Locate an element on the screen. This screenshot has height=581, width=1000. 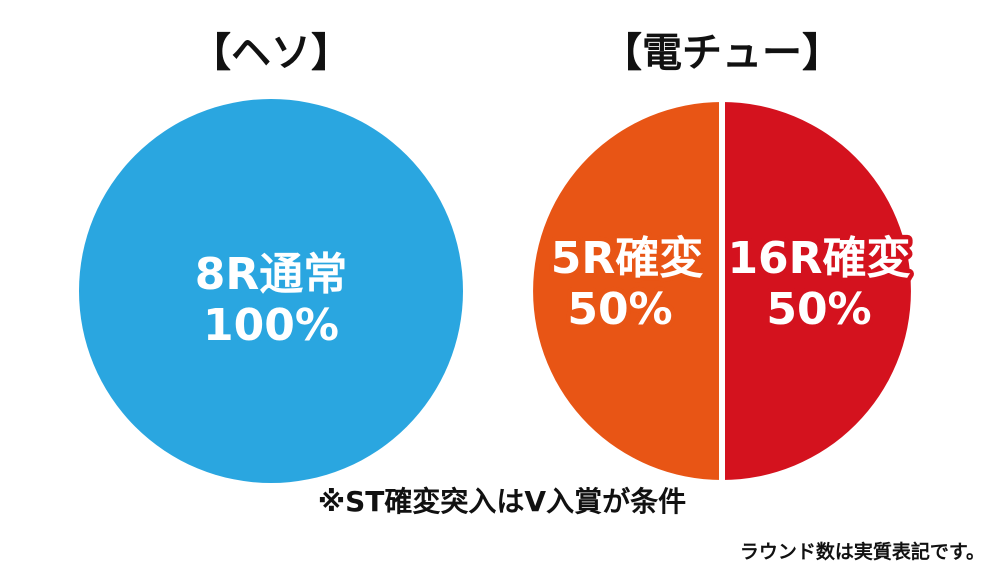
pie-title-heso: 【ヘソ】 is located at coordinates (271, 53).